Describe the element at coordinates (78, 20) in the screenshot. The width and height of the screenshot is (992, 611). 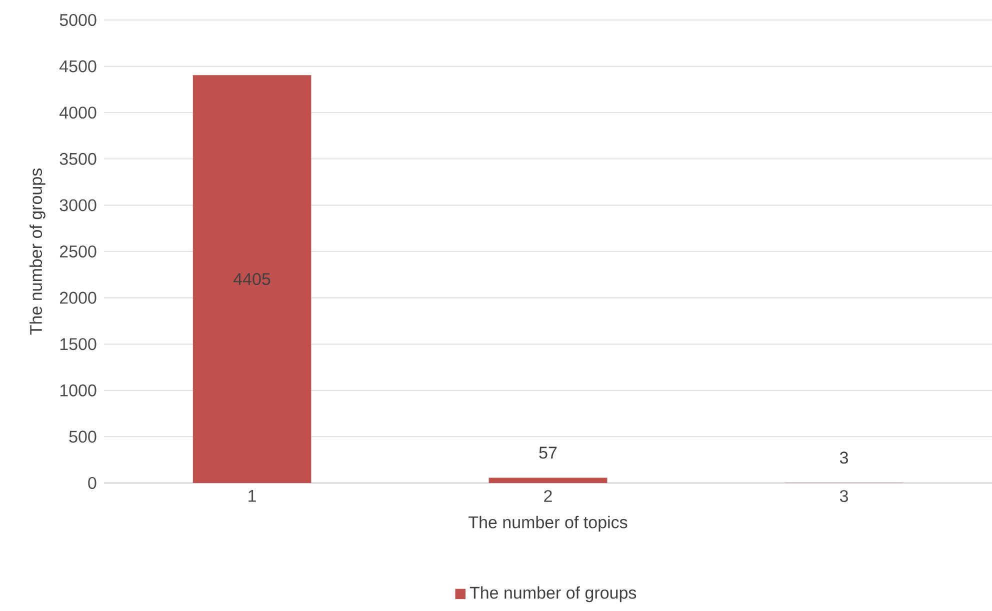
I see `y-tick-label: 5000` at that location.